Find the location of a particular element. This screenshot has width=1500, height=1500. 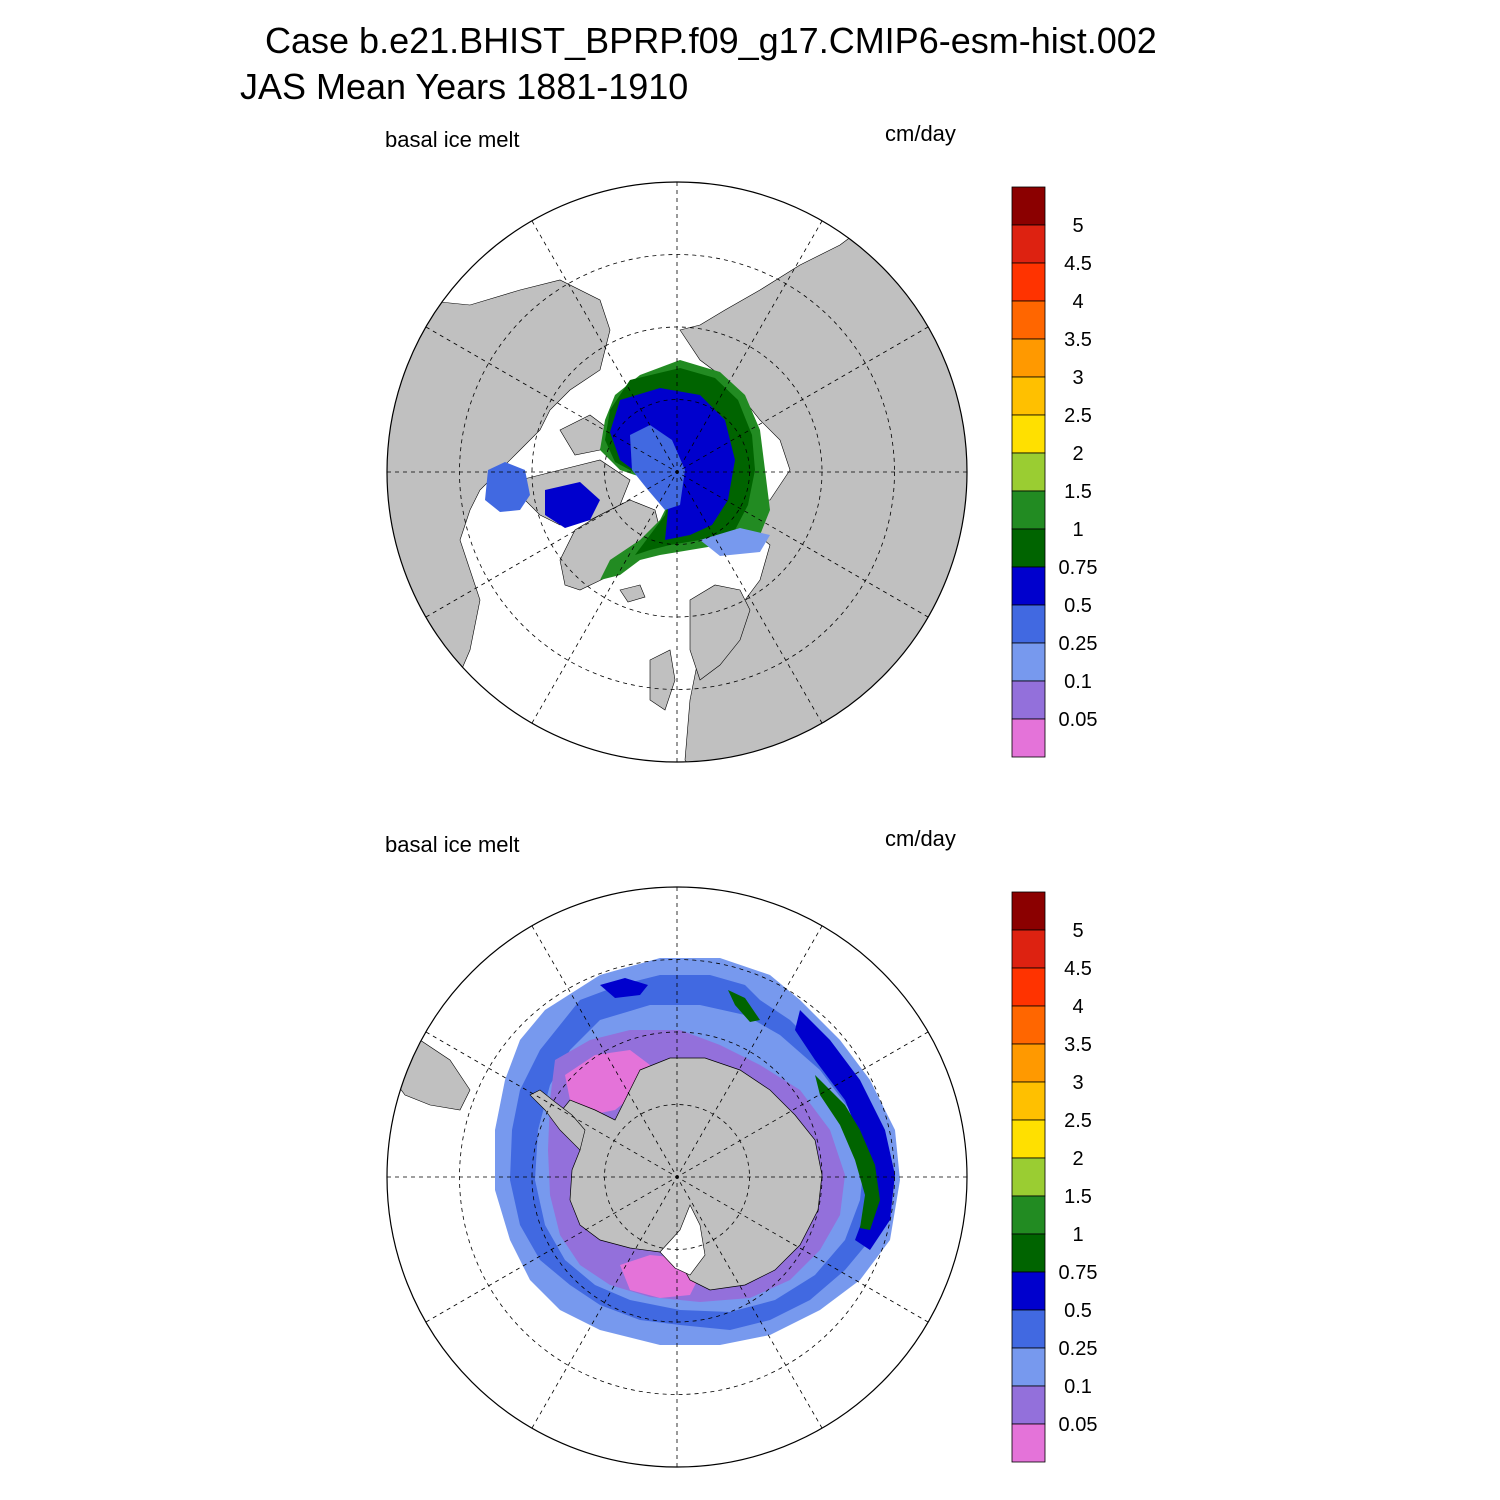

north-graticule is located at coordinates (677, 472).